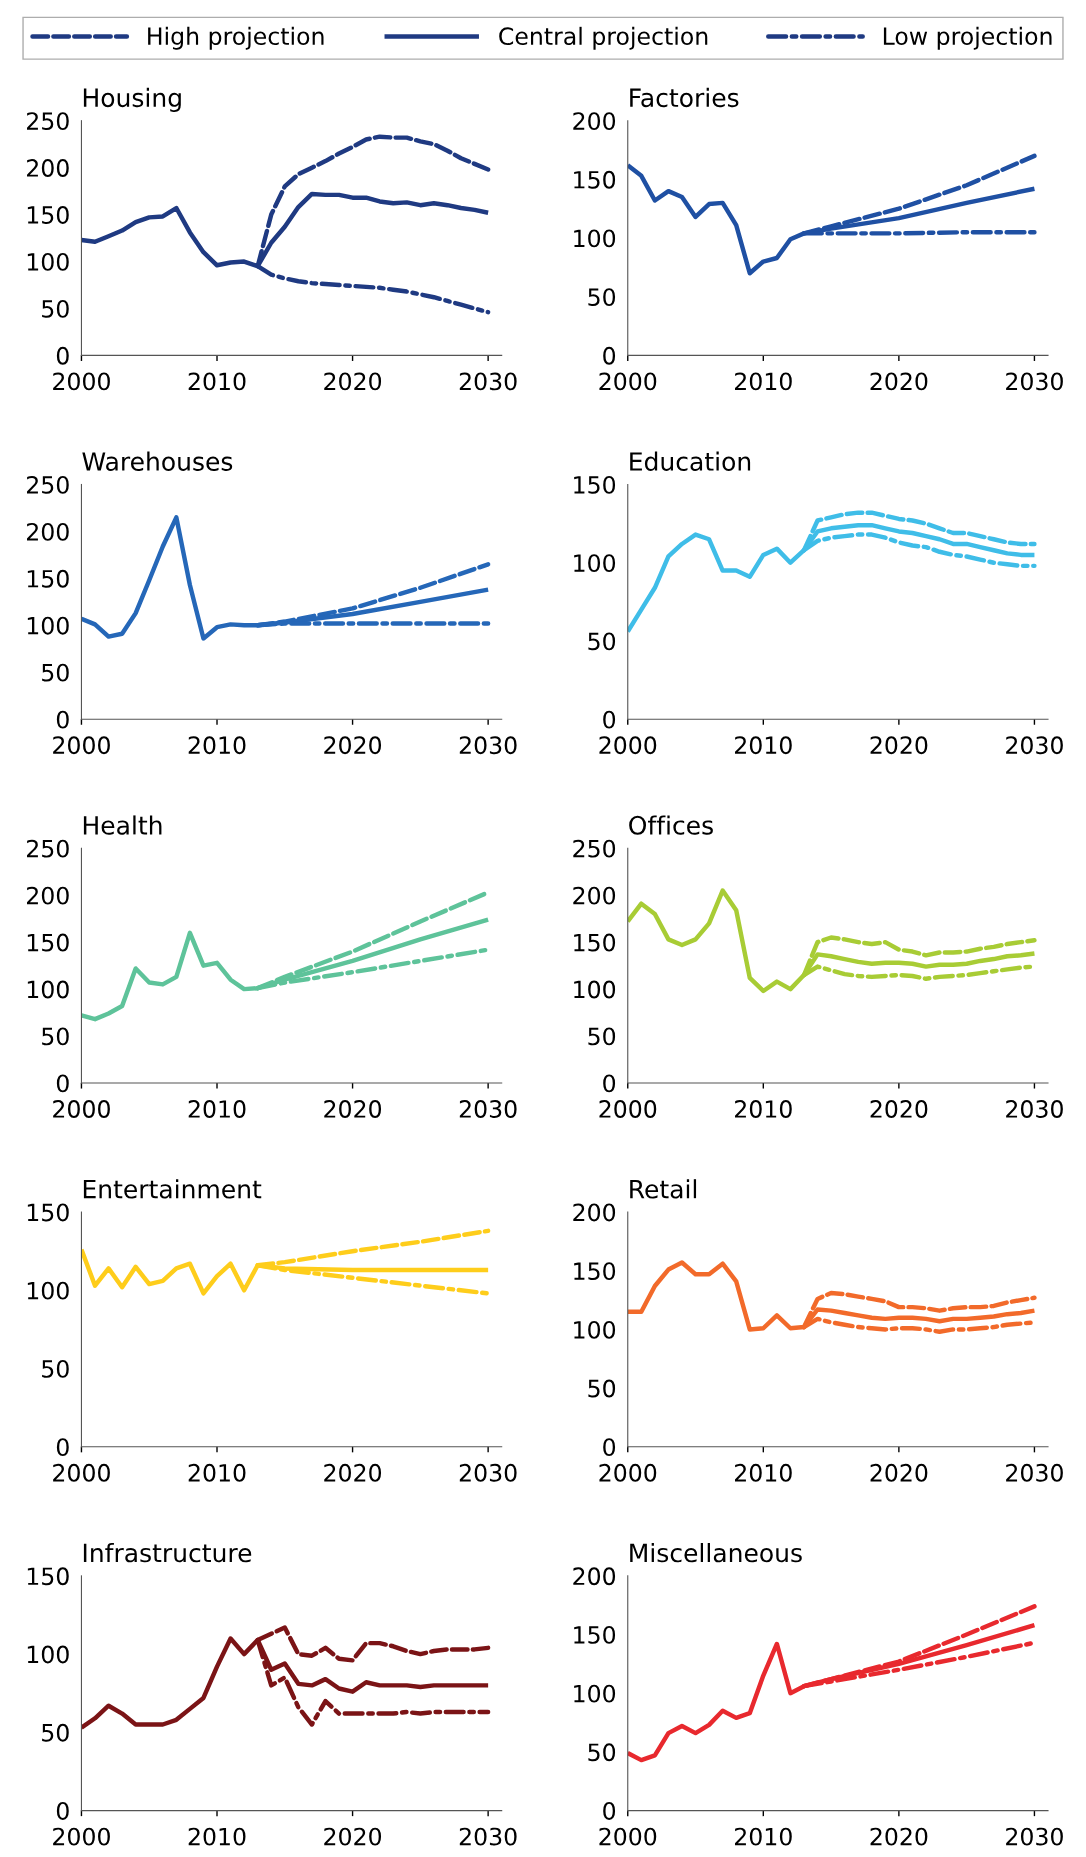 This screenshot has width=1086, height=1857. What do you see at coordinates (690, 461) in the screenshot?
I see `chart-title: Education` at bounding box center [690, 461].